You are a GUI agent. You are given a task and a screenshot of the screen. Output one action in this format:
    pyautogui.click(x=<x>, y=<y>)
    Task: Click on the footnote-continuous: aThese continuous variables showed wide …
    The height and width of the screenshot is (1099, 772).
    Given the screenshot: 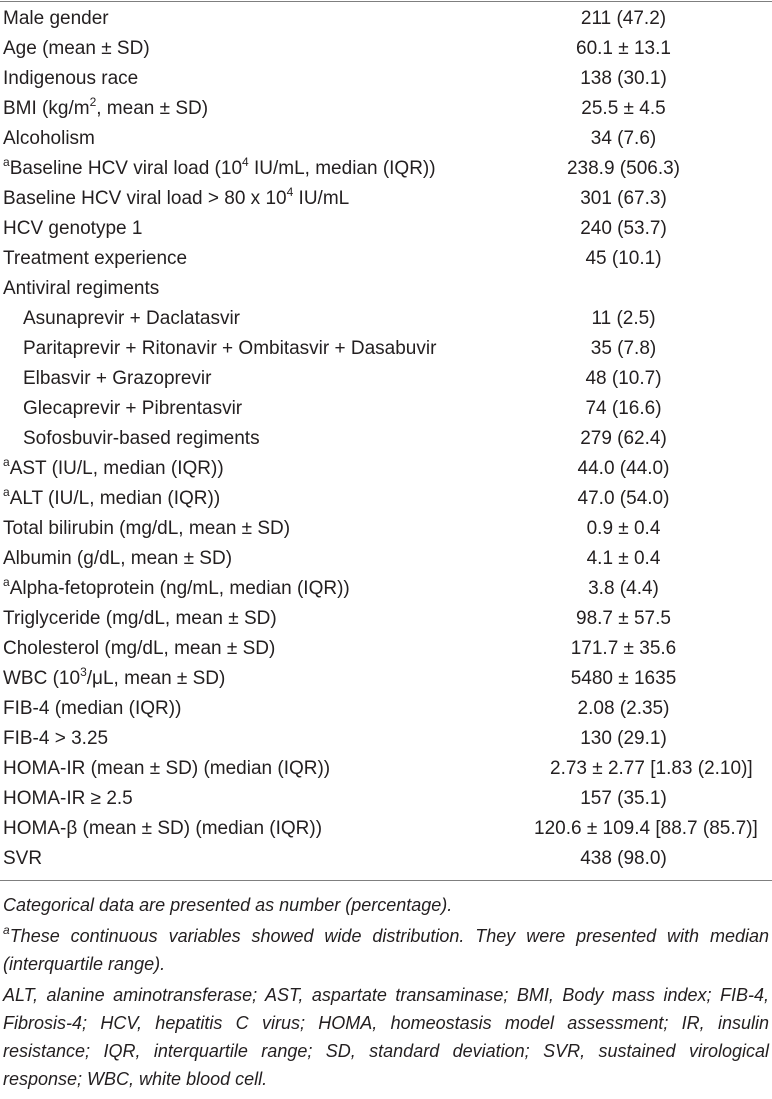 What is the action you would take?
    pyautogui.click(x=386, y=950)
    